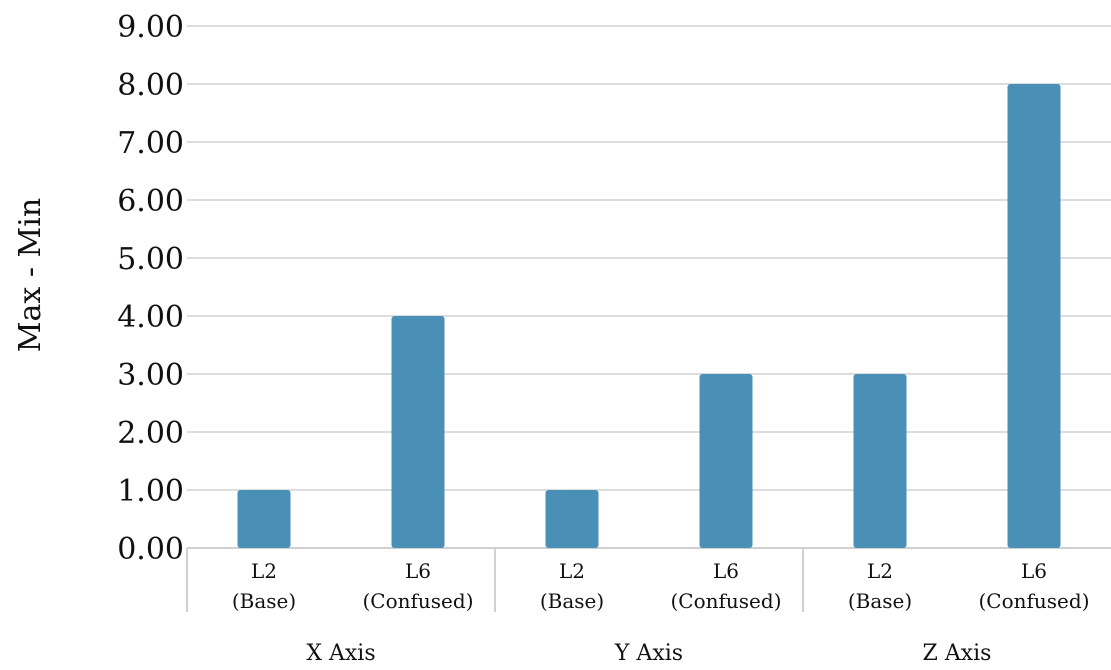 The width and height of the screenshot is (1111, 670). I want to click on y-tick-label: 5.00, so click(150, 259).